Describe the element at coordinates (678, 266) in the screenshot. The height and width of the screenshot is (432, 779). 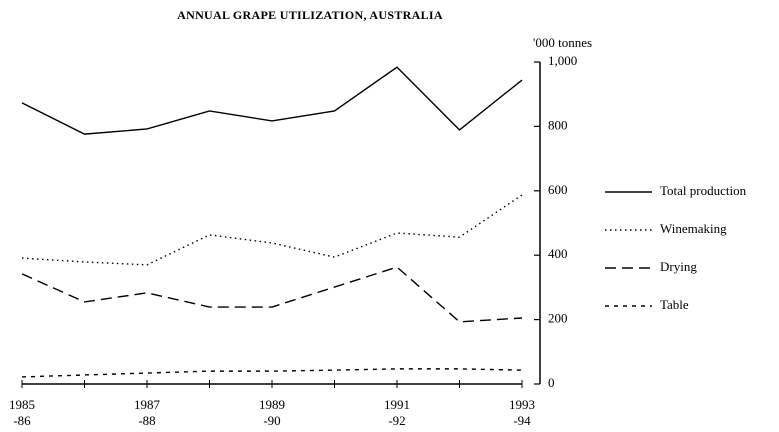
I see `legend-label: Drying` at that location.